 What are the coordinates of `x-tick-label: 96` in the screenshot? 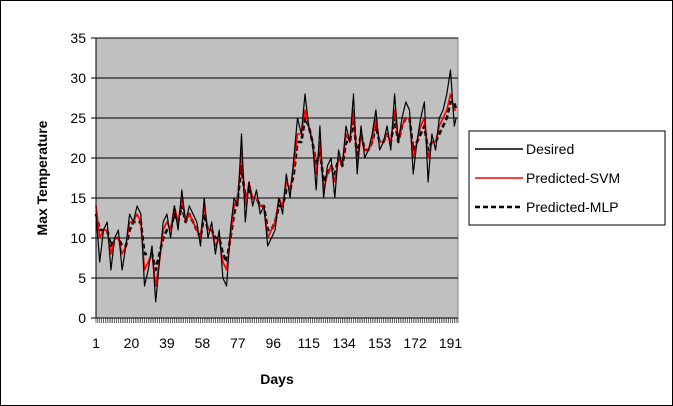 It's located at (273, 343).